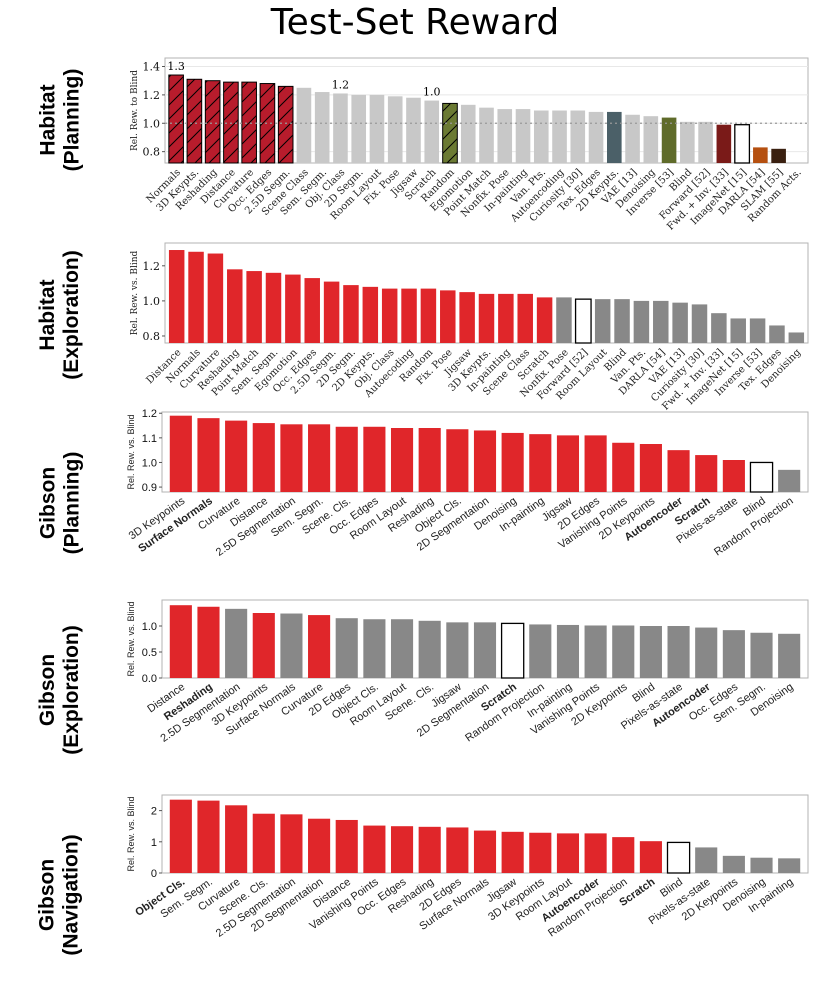  Describe the element at coordinates (331, 312) in the screenshot. I see `bar-2-5d-segm` at that location.